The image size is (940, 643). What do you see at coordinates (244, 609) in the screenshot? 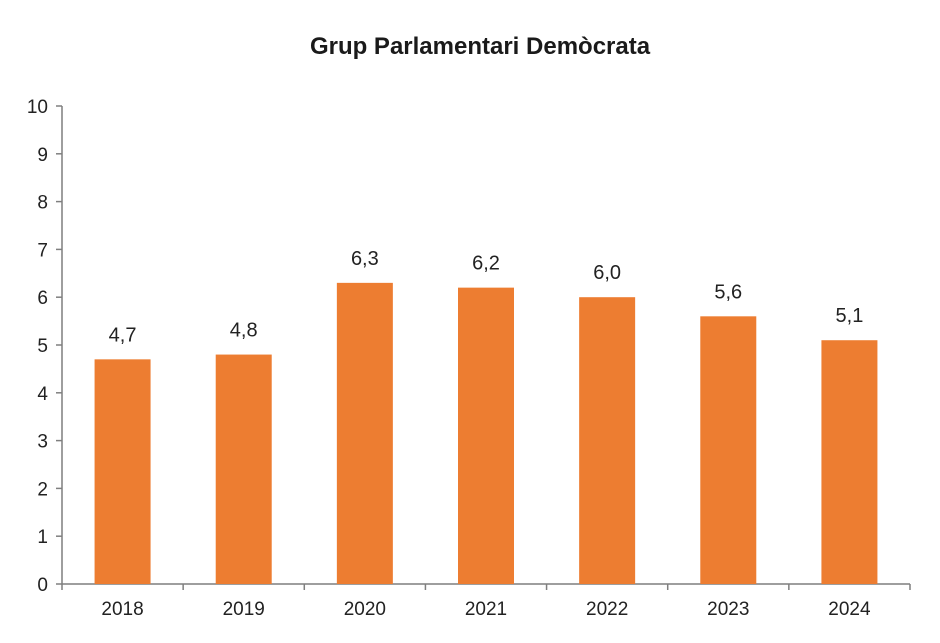
I see `x-tick-label: 2019` at bounding box center [244, 609].